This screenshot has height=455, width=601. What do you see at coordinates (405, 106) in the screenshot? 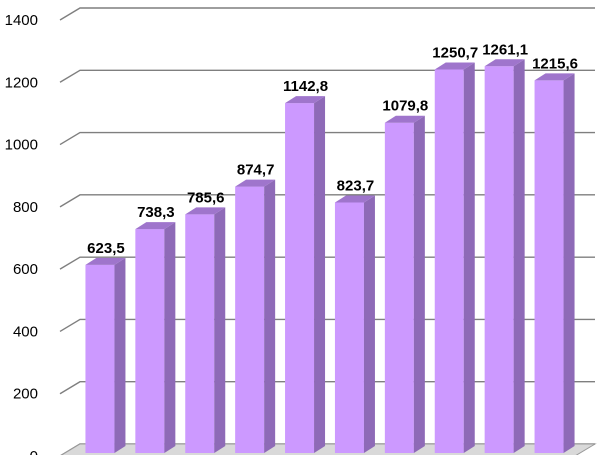
I see `data-label: 1079,8` at bounding box center [405, 106].